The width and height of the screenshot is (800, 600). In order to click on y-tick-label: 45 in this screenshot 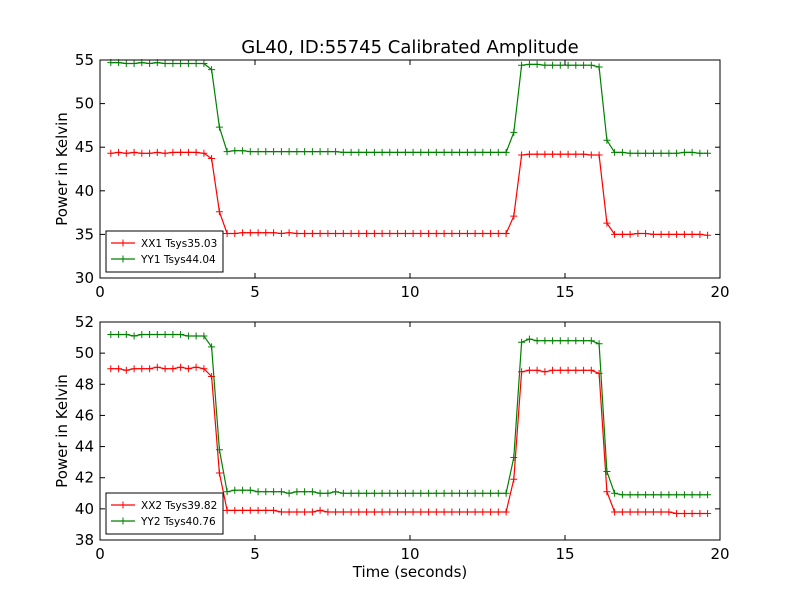, I will do `click(84, 147)`.